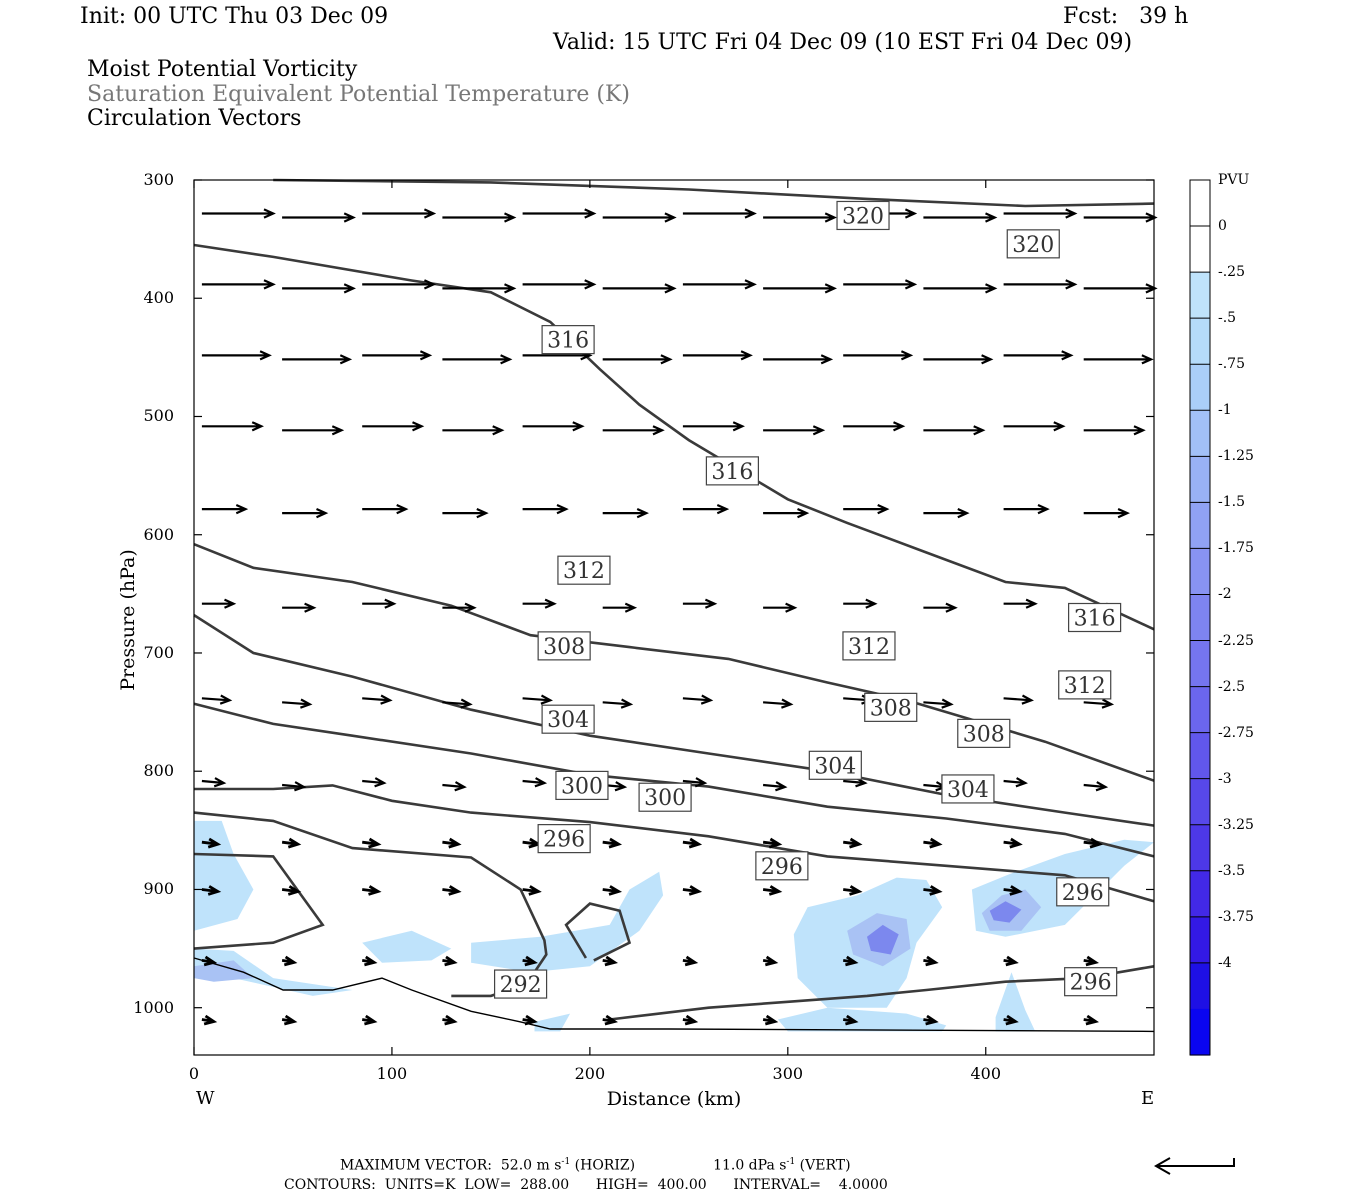 This screenshot has width=1350, height=1200. I want to click on y-tick-label: 400, so click(158, 298).